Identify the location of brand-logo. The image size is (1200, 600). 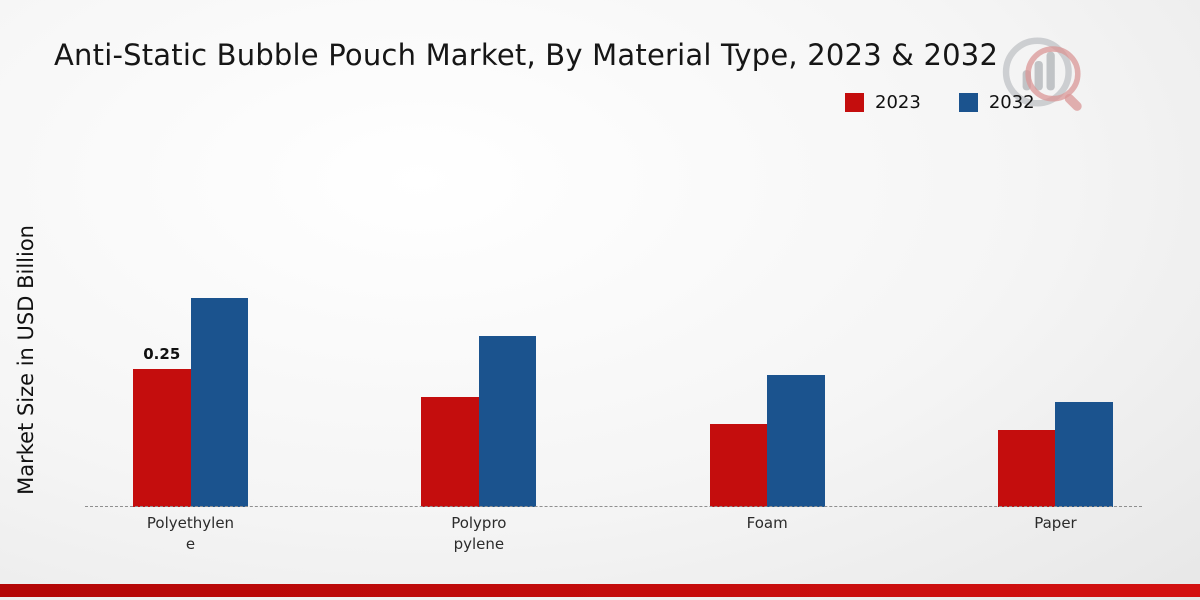
(1041, 72).